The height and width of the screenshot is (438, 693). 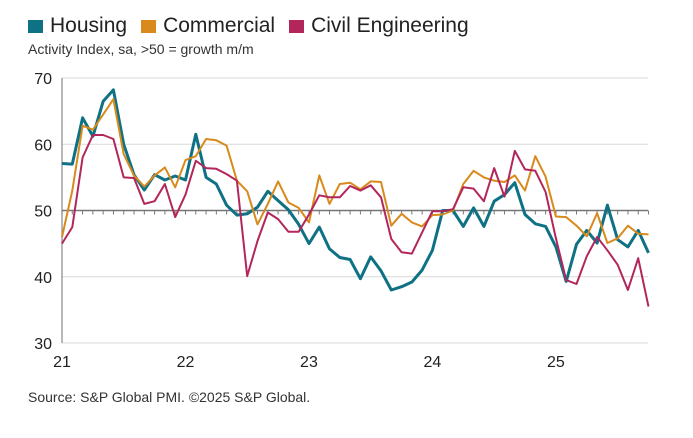 I want to click on chart-subtitle: Activity Index, sa, >50 = growth m/m, so click(x=141, y=49).